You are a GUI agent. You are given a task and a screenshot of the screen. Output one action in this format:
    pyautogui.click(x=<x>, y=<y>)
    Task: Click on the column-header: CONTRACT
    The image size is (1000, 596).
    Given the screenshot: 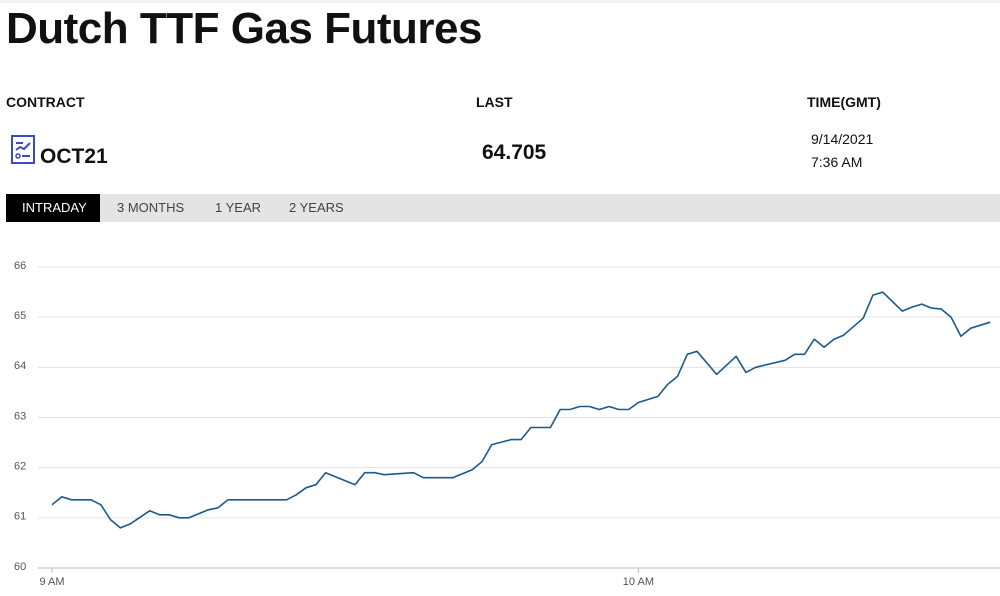 What is the action you would take?
    pyautogui.click(x=45, y=102)
    